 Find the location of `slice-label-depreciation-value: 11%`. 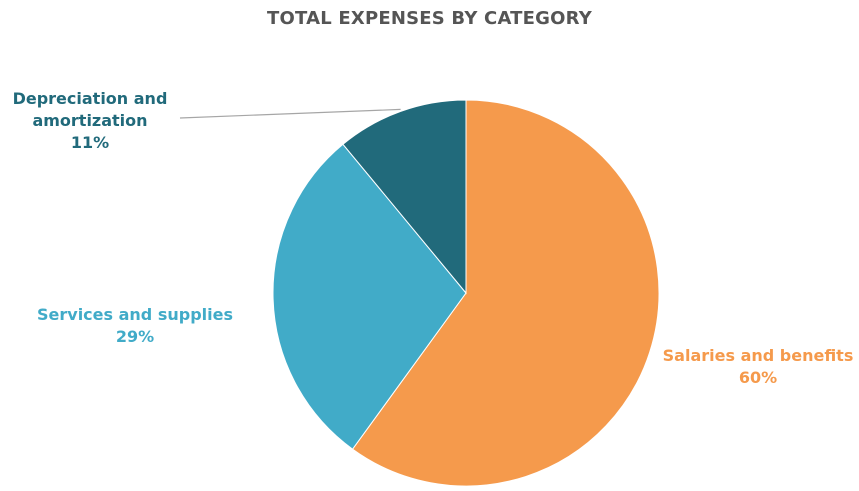

slice-label-depreciation-value: 11% is located at coordinates (90, 142).